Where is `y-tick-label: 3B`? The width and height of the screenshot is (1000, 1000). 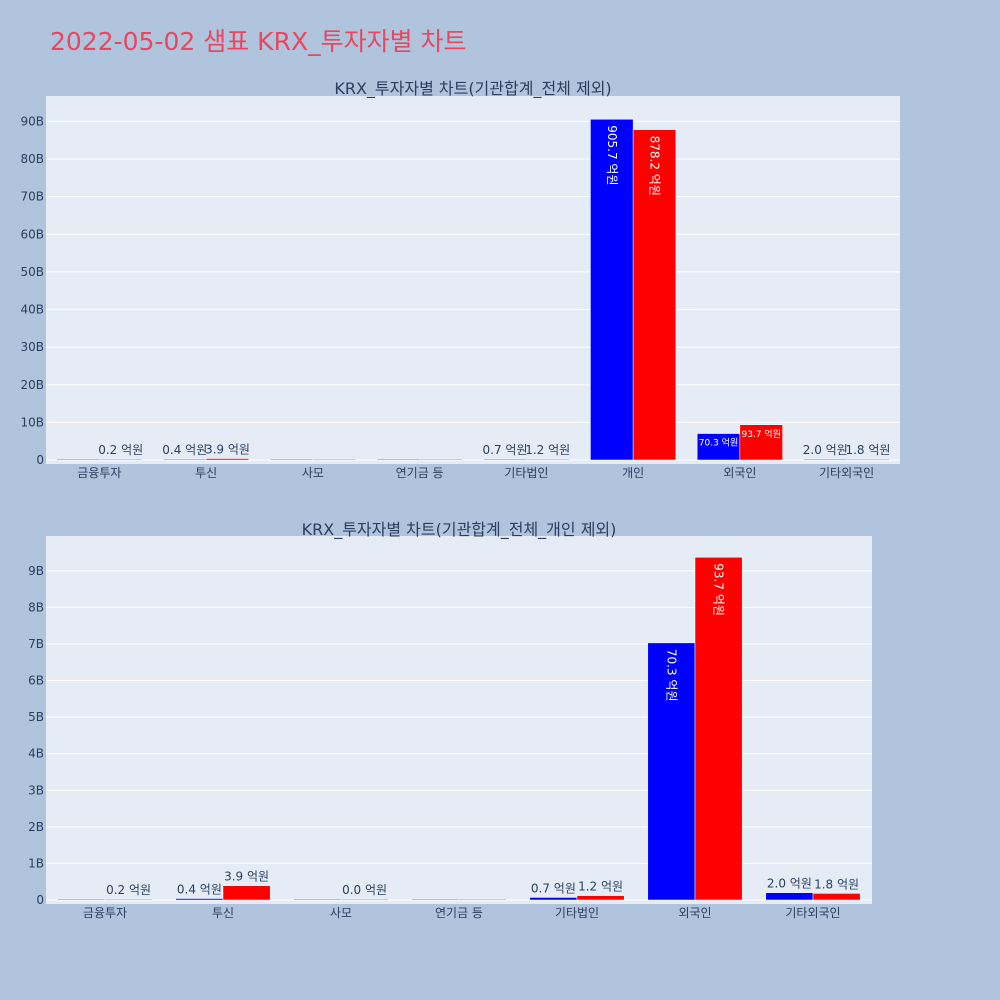
y-tick-label: 3B is located at coordinates (36, 790).